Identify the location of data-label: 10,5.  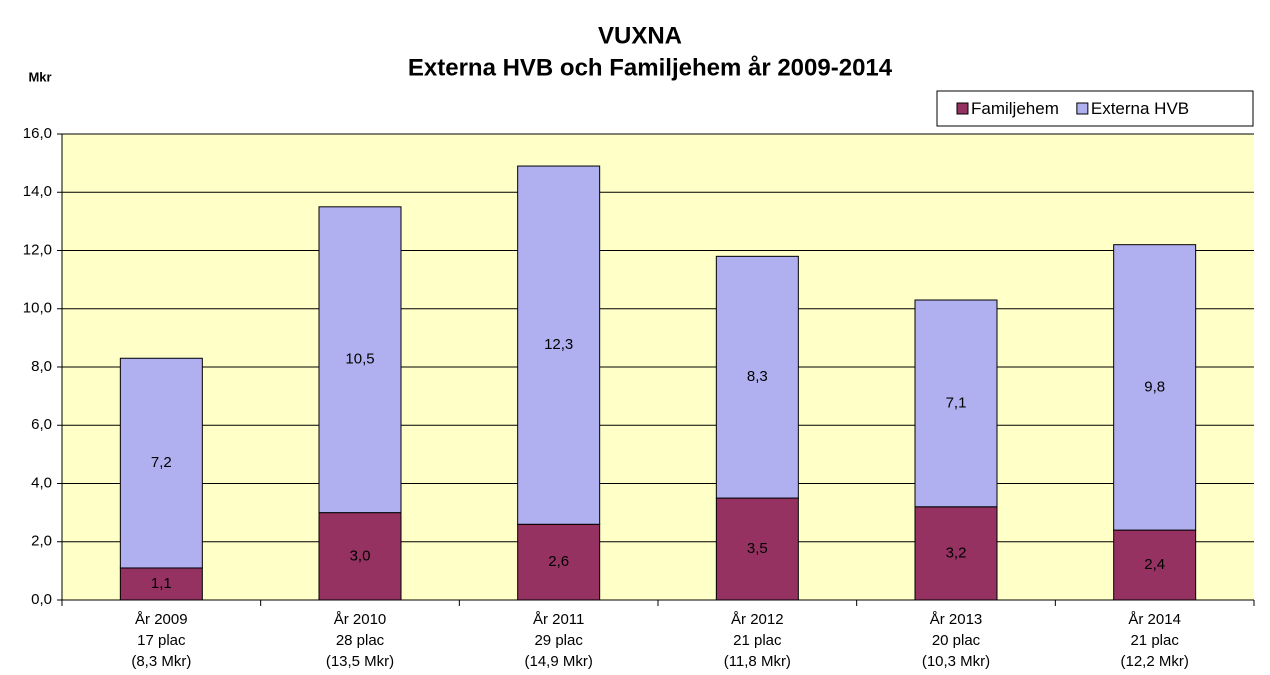
(359, 359).